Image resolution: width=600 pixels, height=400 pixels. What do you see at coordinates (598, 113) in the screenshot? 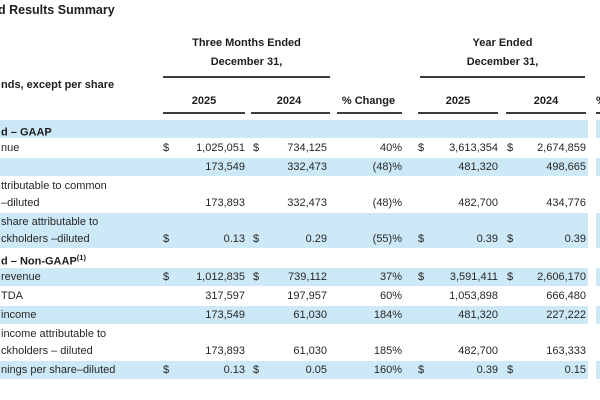
I see `rule-col-clipped` at bounding box center [598, 113].